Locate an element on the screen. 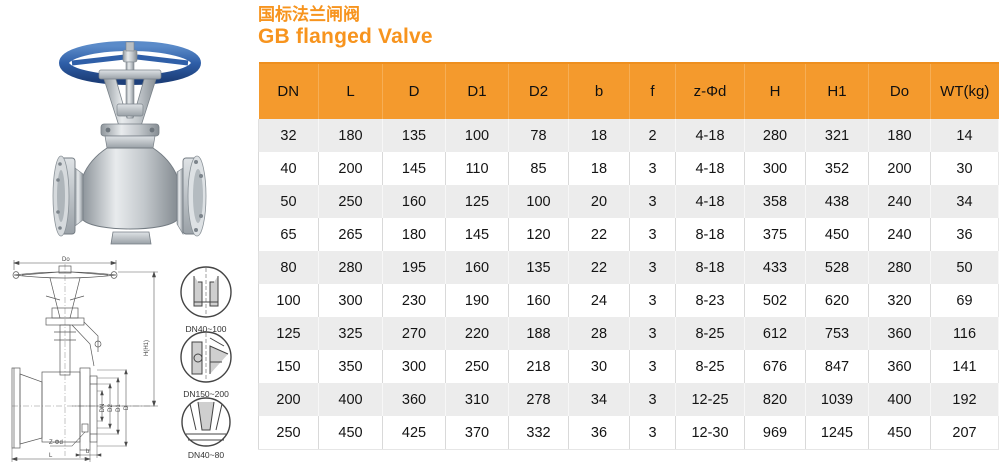  table-row: 80 280 195 160 135 22 3 8-18 433 528 280 50 is located at coordinates (628, 267).